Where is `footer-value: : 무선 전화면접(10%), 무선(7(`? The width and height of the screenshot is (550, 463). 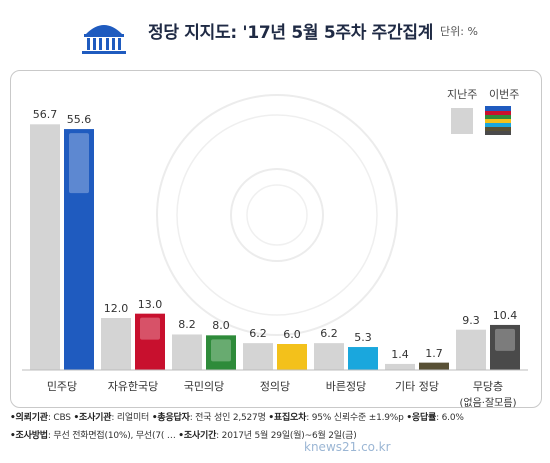 footer-value: : 무선 전화면접(10%), 무선(7( is located at coordinates (107, 436).